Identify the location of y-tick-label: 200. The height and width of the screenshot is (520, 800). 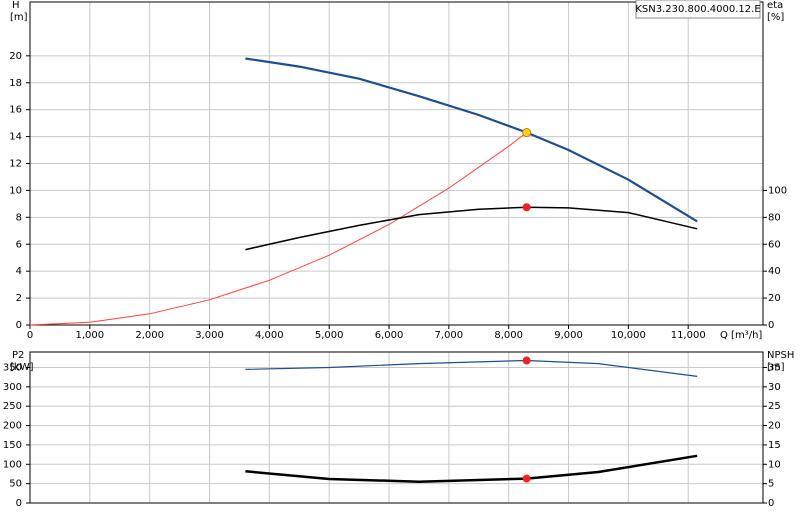
(12, 426).